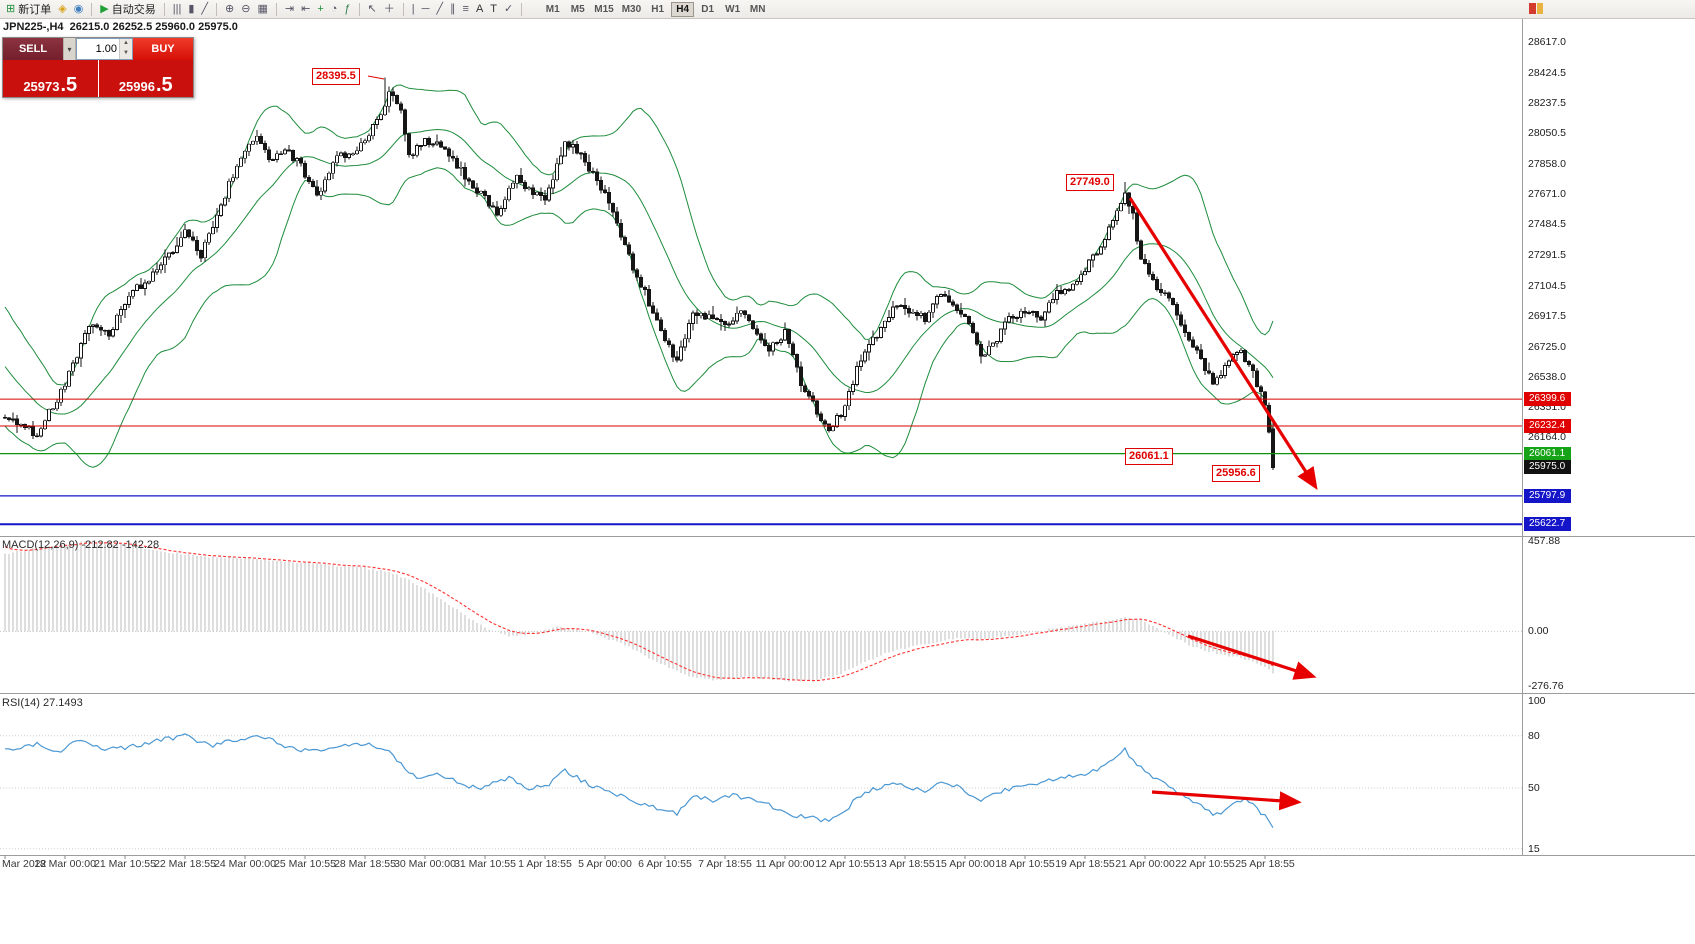  I want to click on crosshair-icon: ＋, so click(389, 9).